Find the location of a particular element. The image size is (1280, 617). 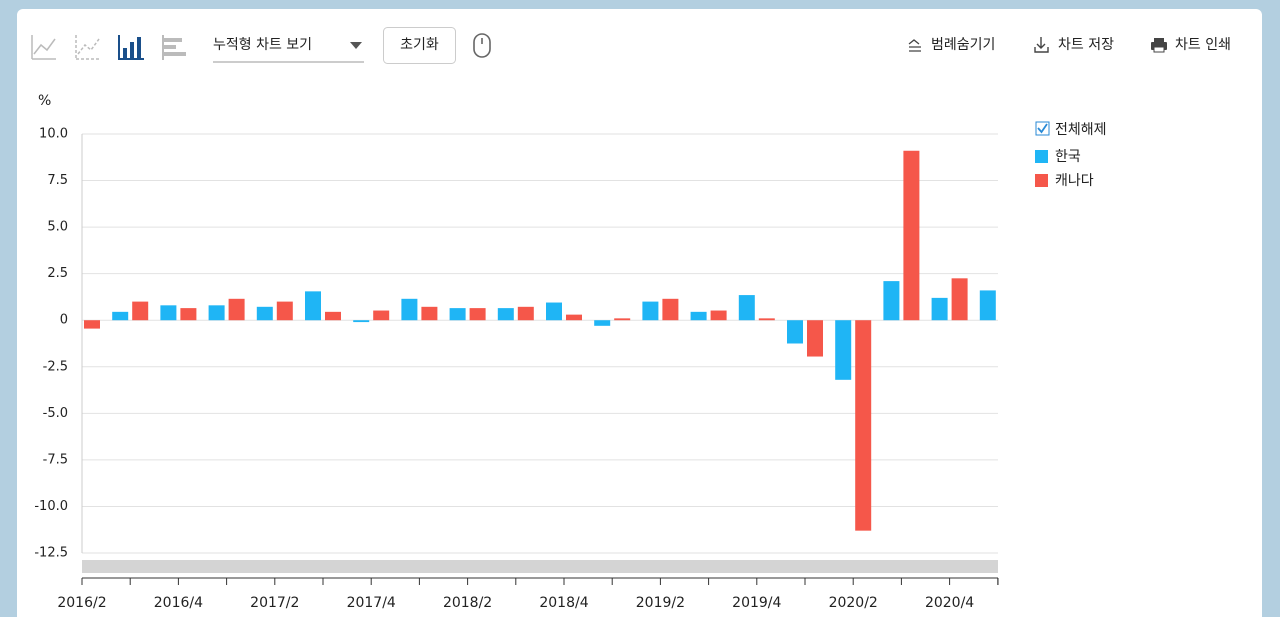

save-icon is located at coordinates (1041, 45).